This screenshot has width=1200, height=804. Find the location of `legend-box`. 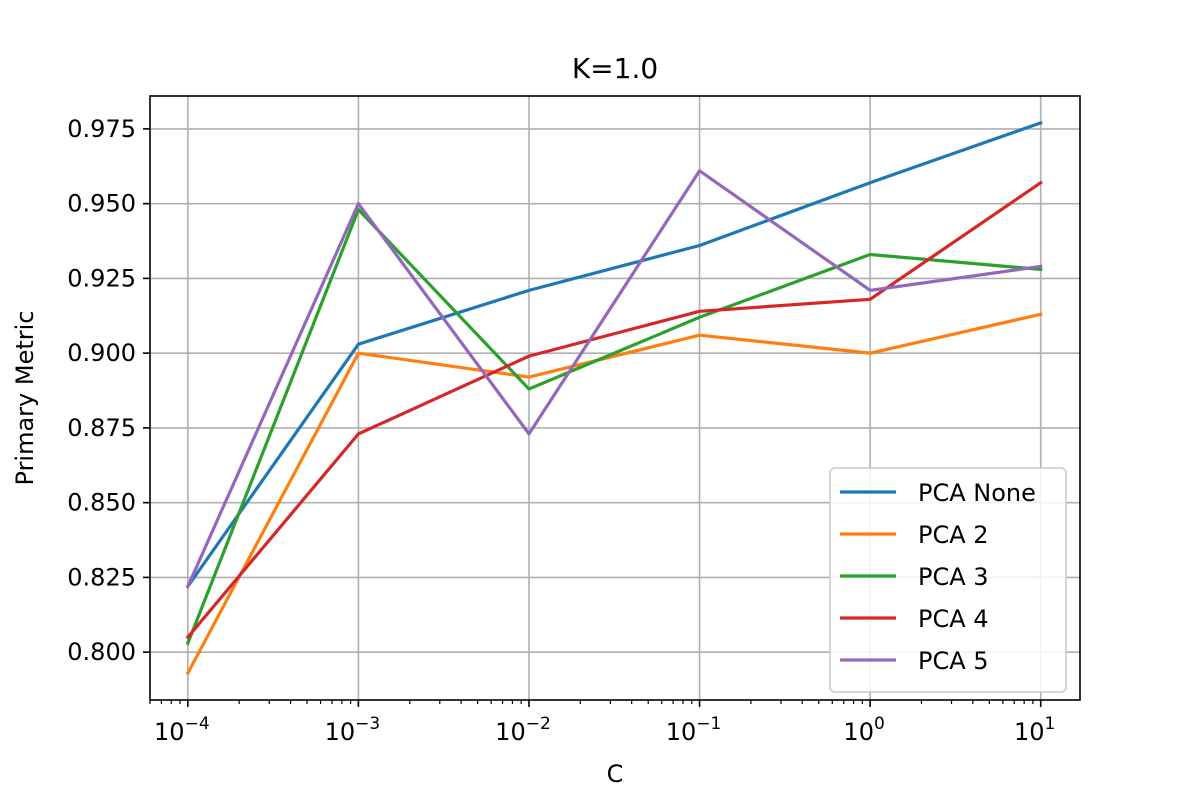

legend-box is located at coordinates (948, 580).